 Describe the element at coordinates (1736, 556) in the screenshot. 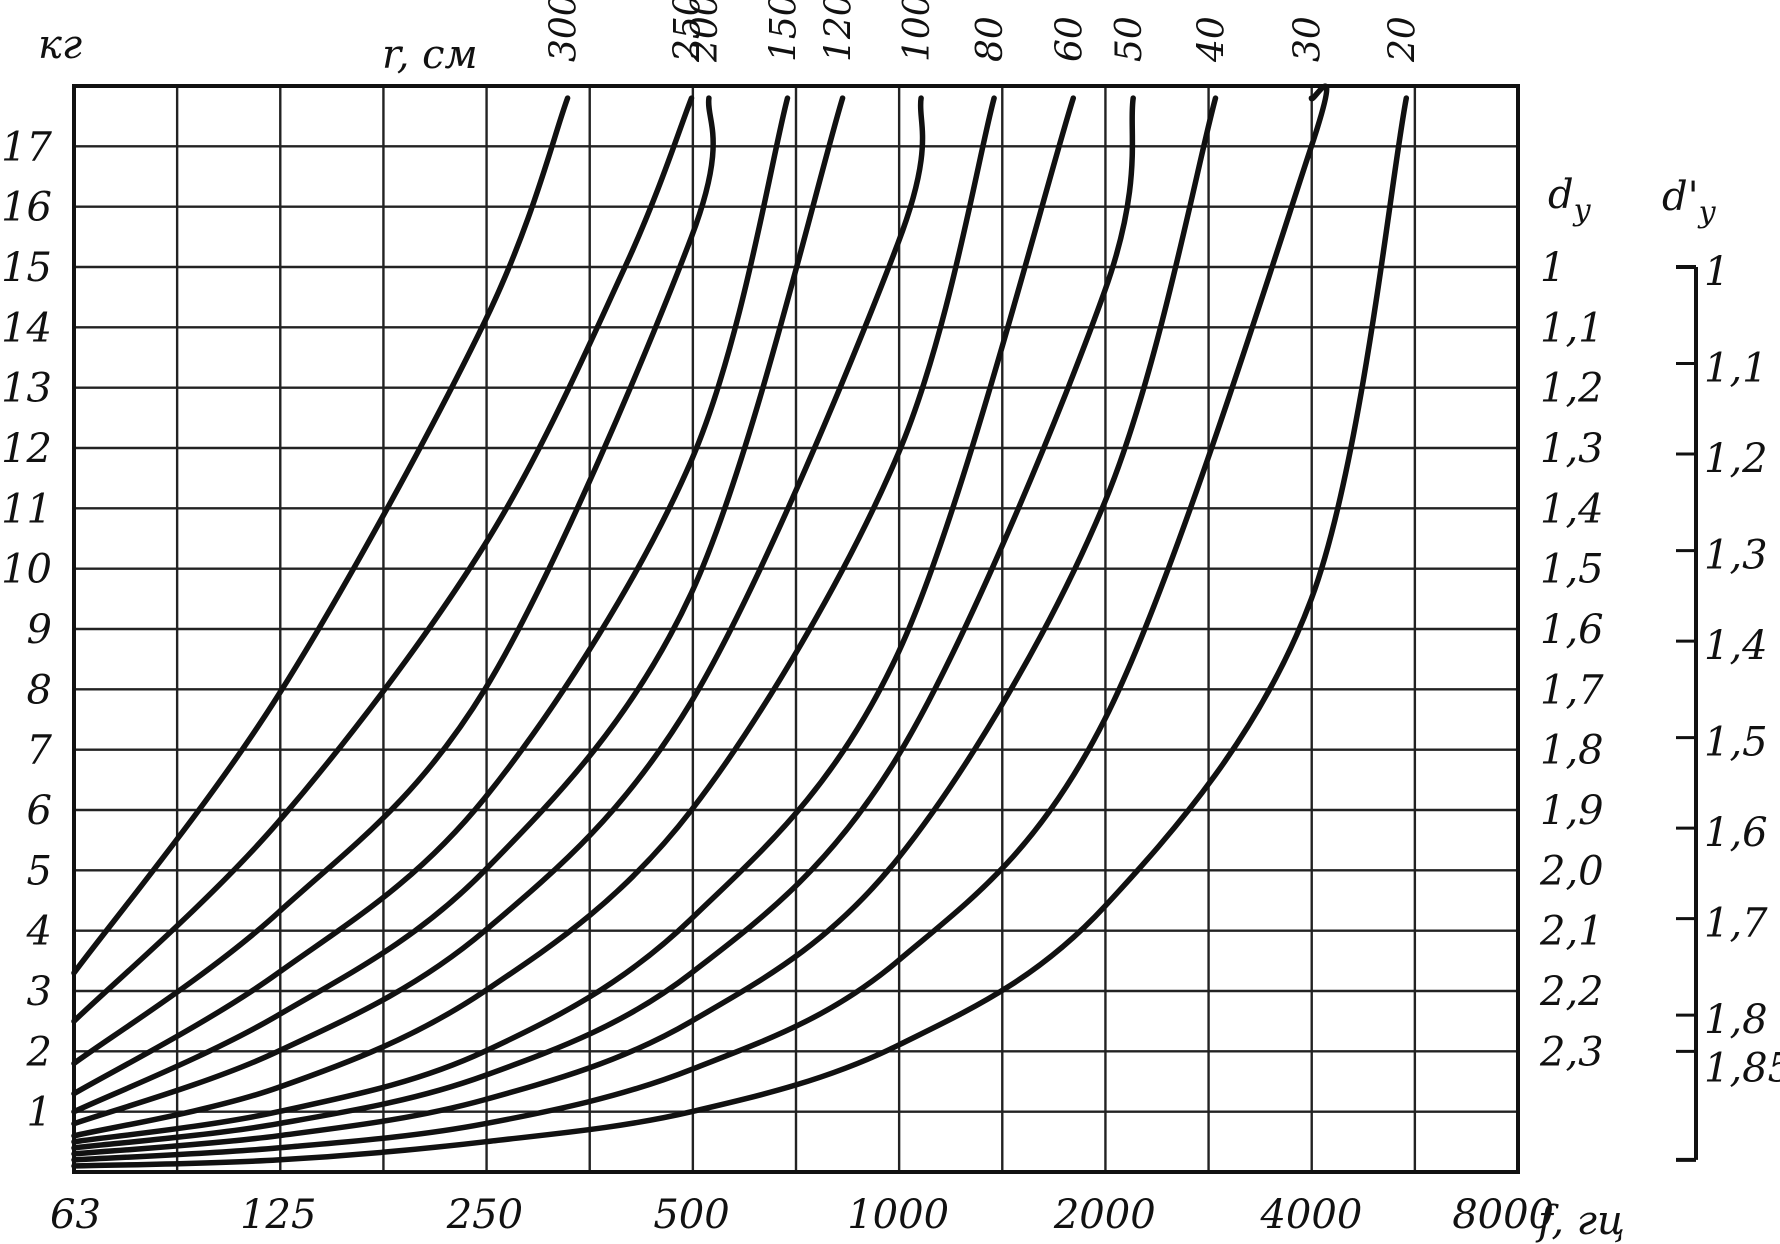

I see `scale-dy-prime-tick: 1,3` at that location.